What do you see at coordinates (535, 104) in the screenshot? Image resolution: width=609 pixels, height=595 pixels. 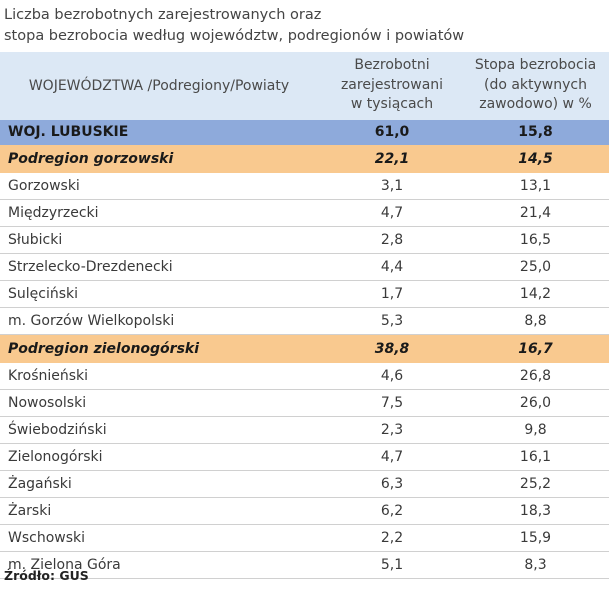 I see `header-rate-line: zawodowo) w %` at bounding box center [535, 104].